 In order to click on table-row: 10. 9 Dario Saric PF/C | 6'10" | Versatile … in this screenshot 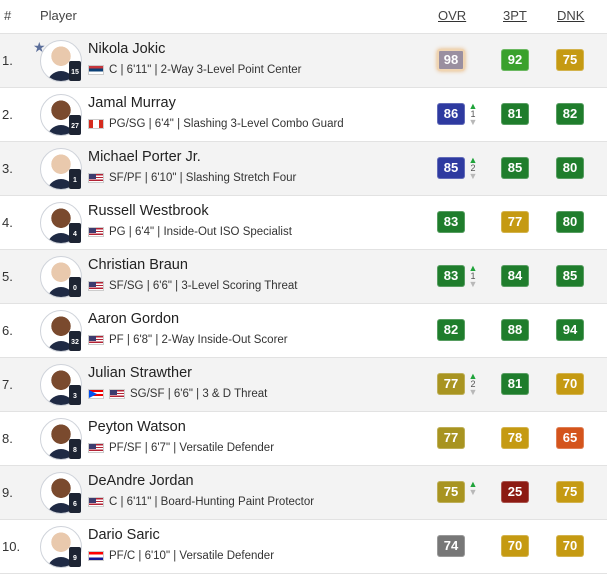, I will do `click(303, 546)`.